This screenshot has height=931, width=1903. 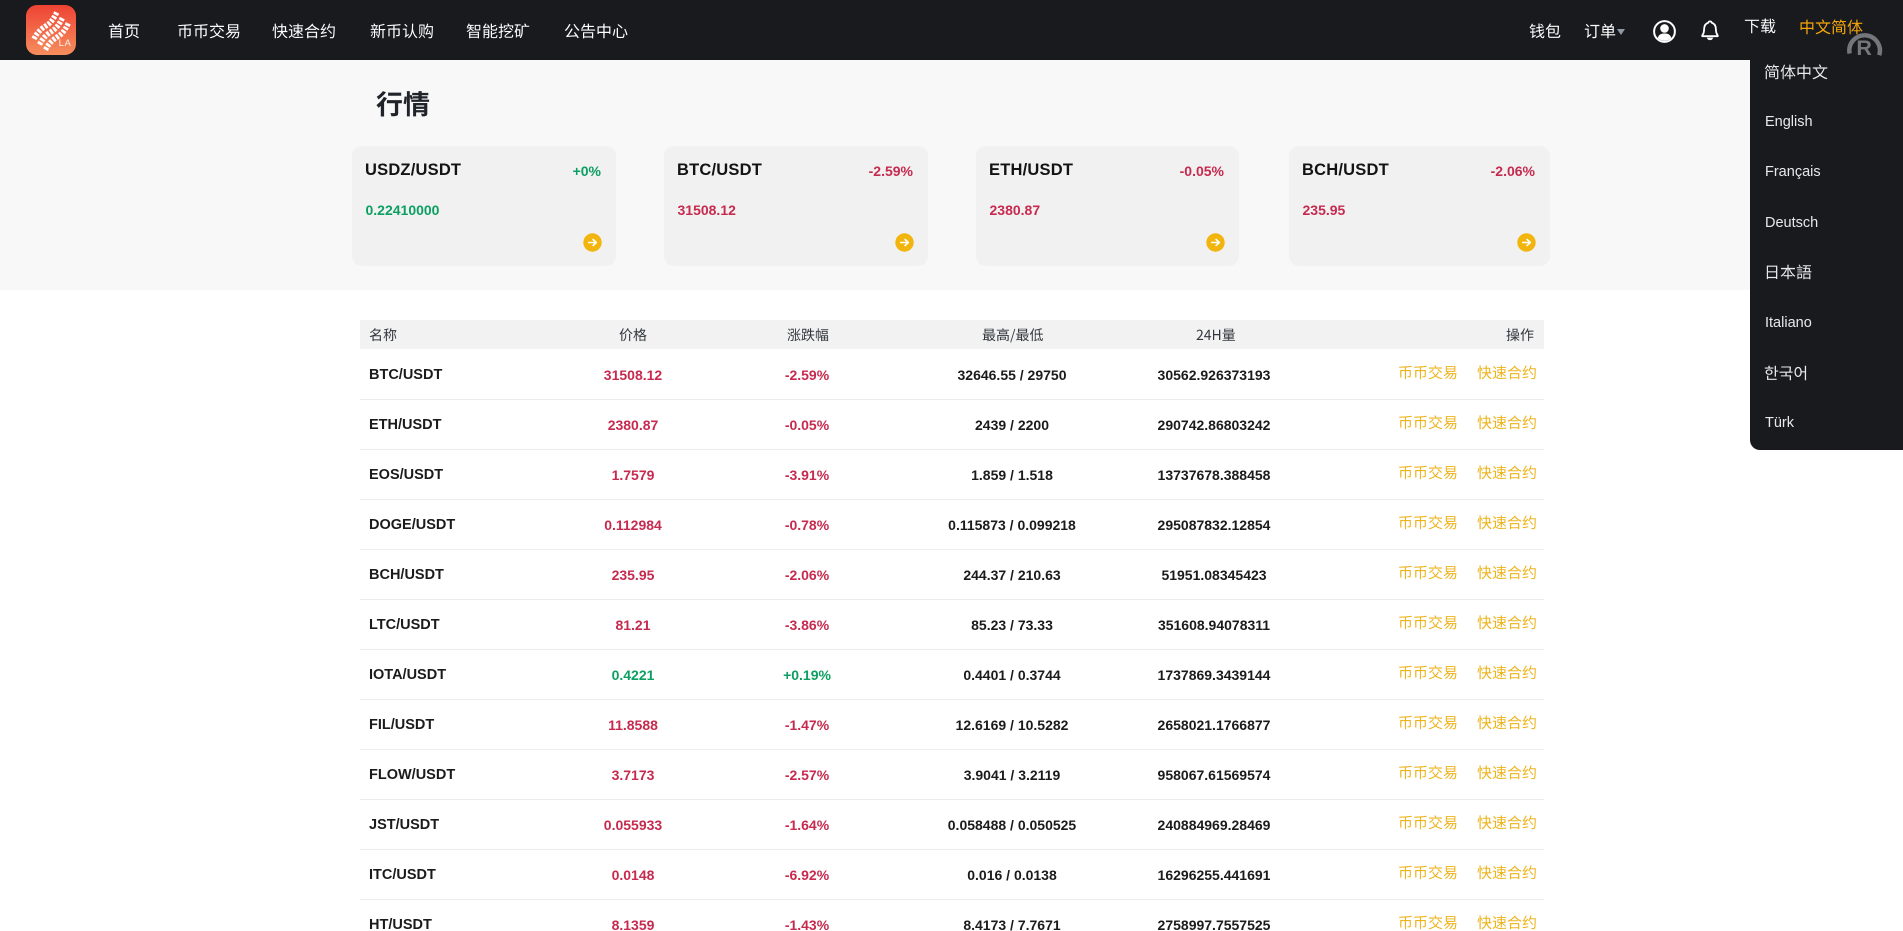 What do you see at coordinates (65, 43) in the screenshot?
I see `svg-text: LA` at bounding box center [65, 43].